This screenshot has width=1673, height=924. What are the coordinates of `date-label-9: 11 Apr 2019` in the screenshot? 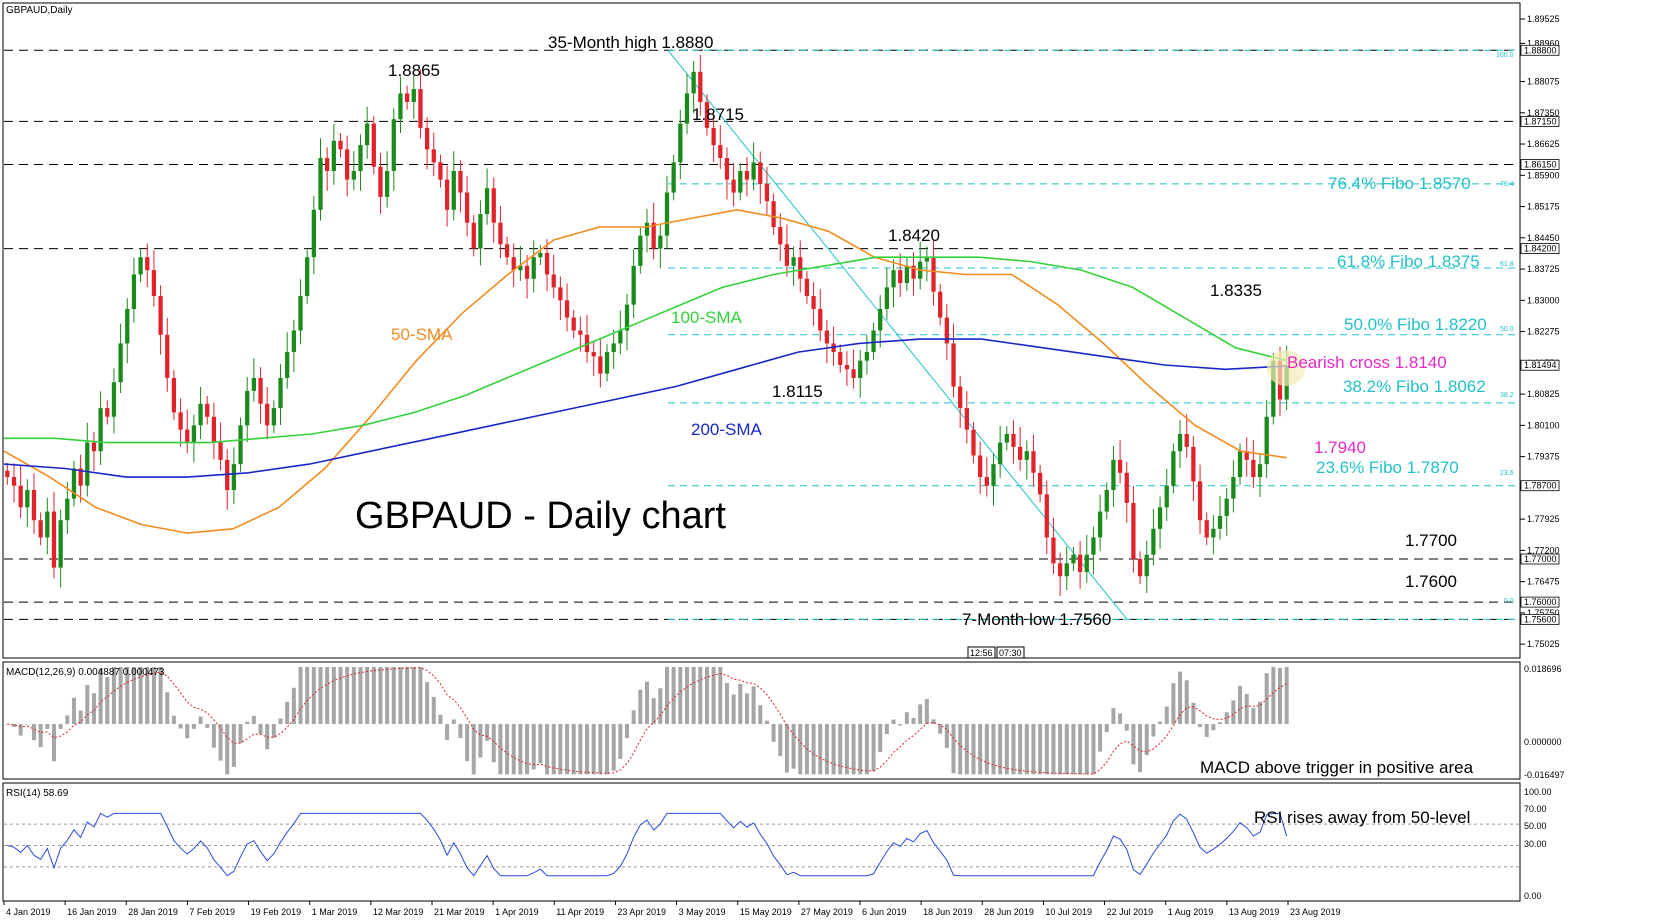 It's located at (580, 912).